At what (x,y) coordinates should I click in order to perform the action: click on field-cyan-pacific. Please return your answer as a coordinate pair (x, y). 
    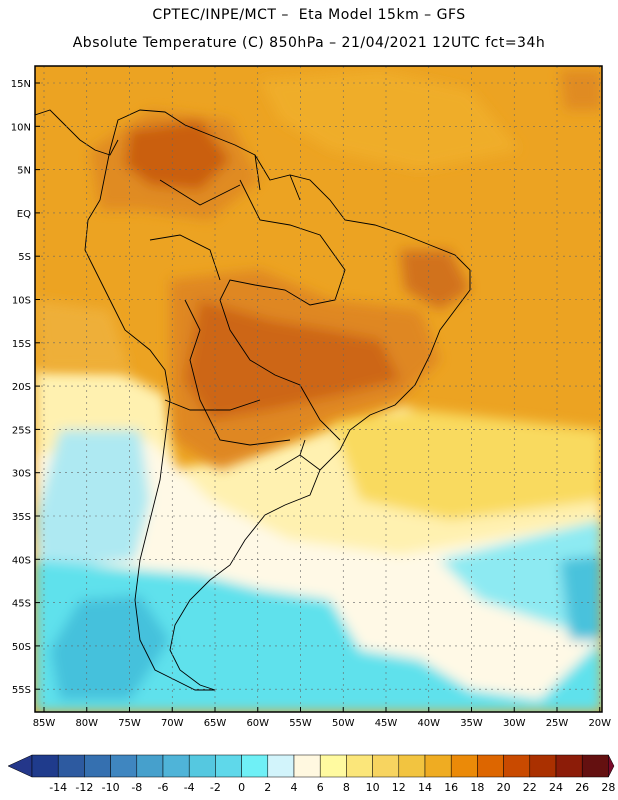
    Looking at the image, I should click on (92, 500).